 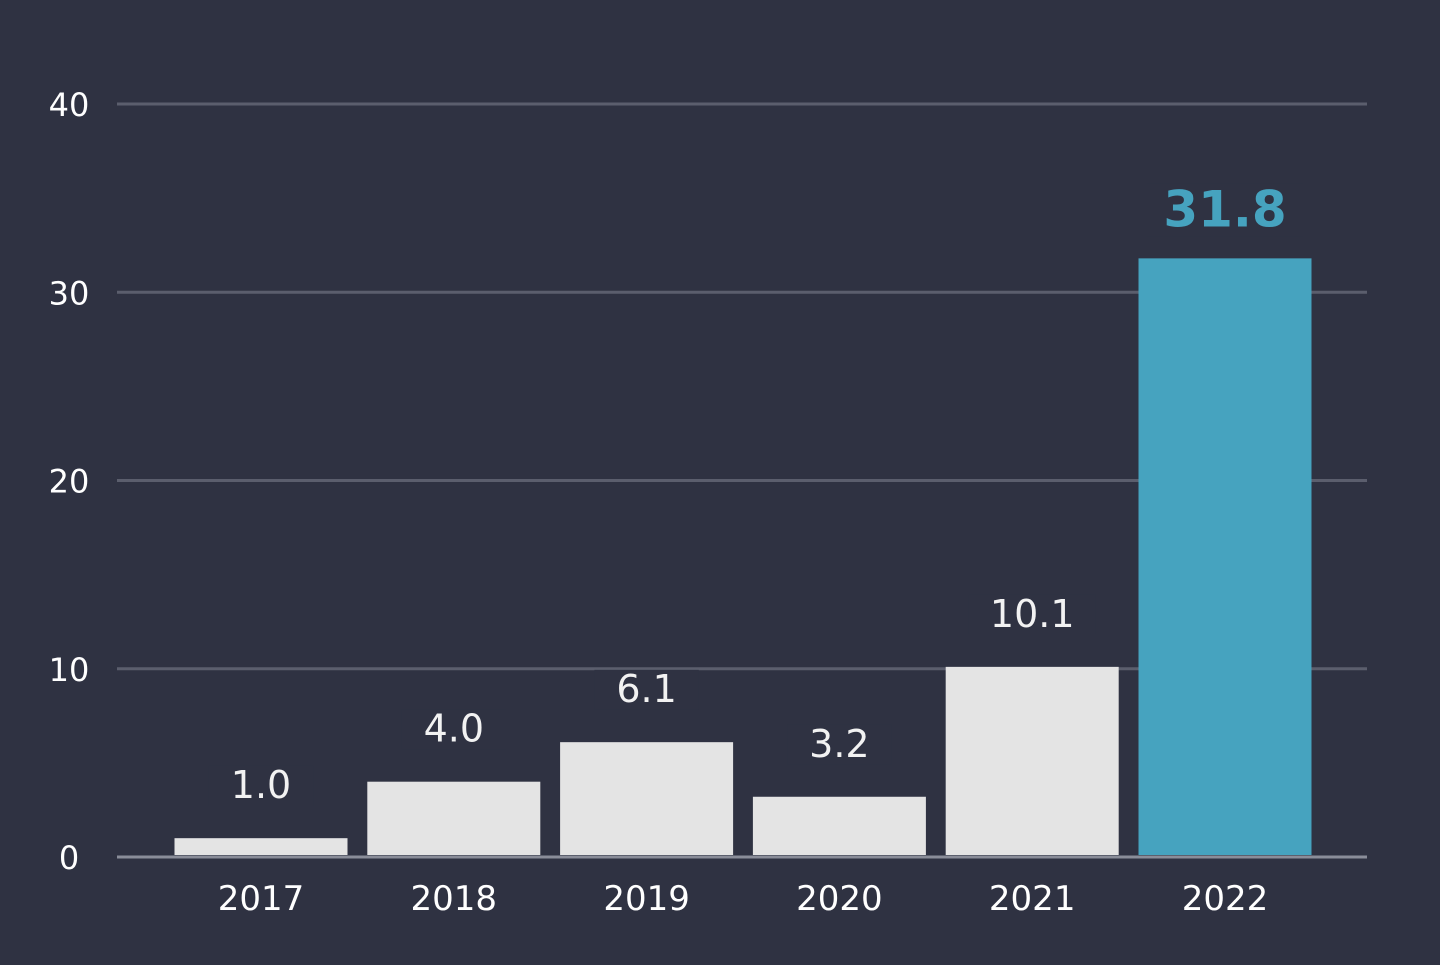 I want to click on value-label-2021: 10.1, so click(x=1032, y=614).